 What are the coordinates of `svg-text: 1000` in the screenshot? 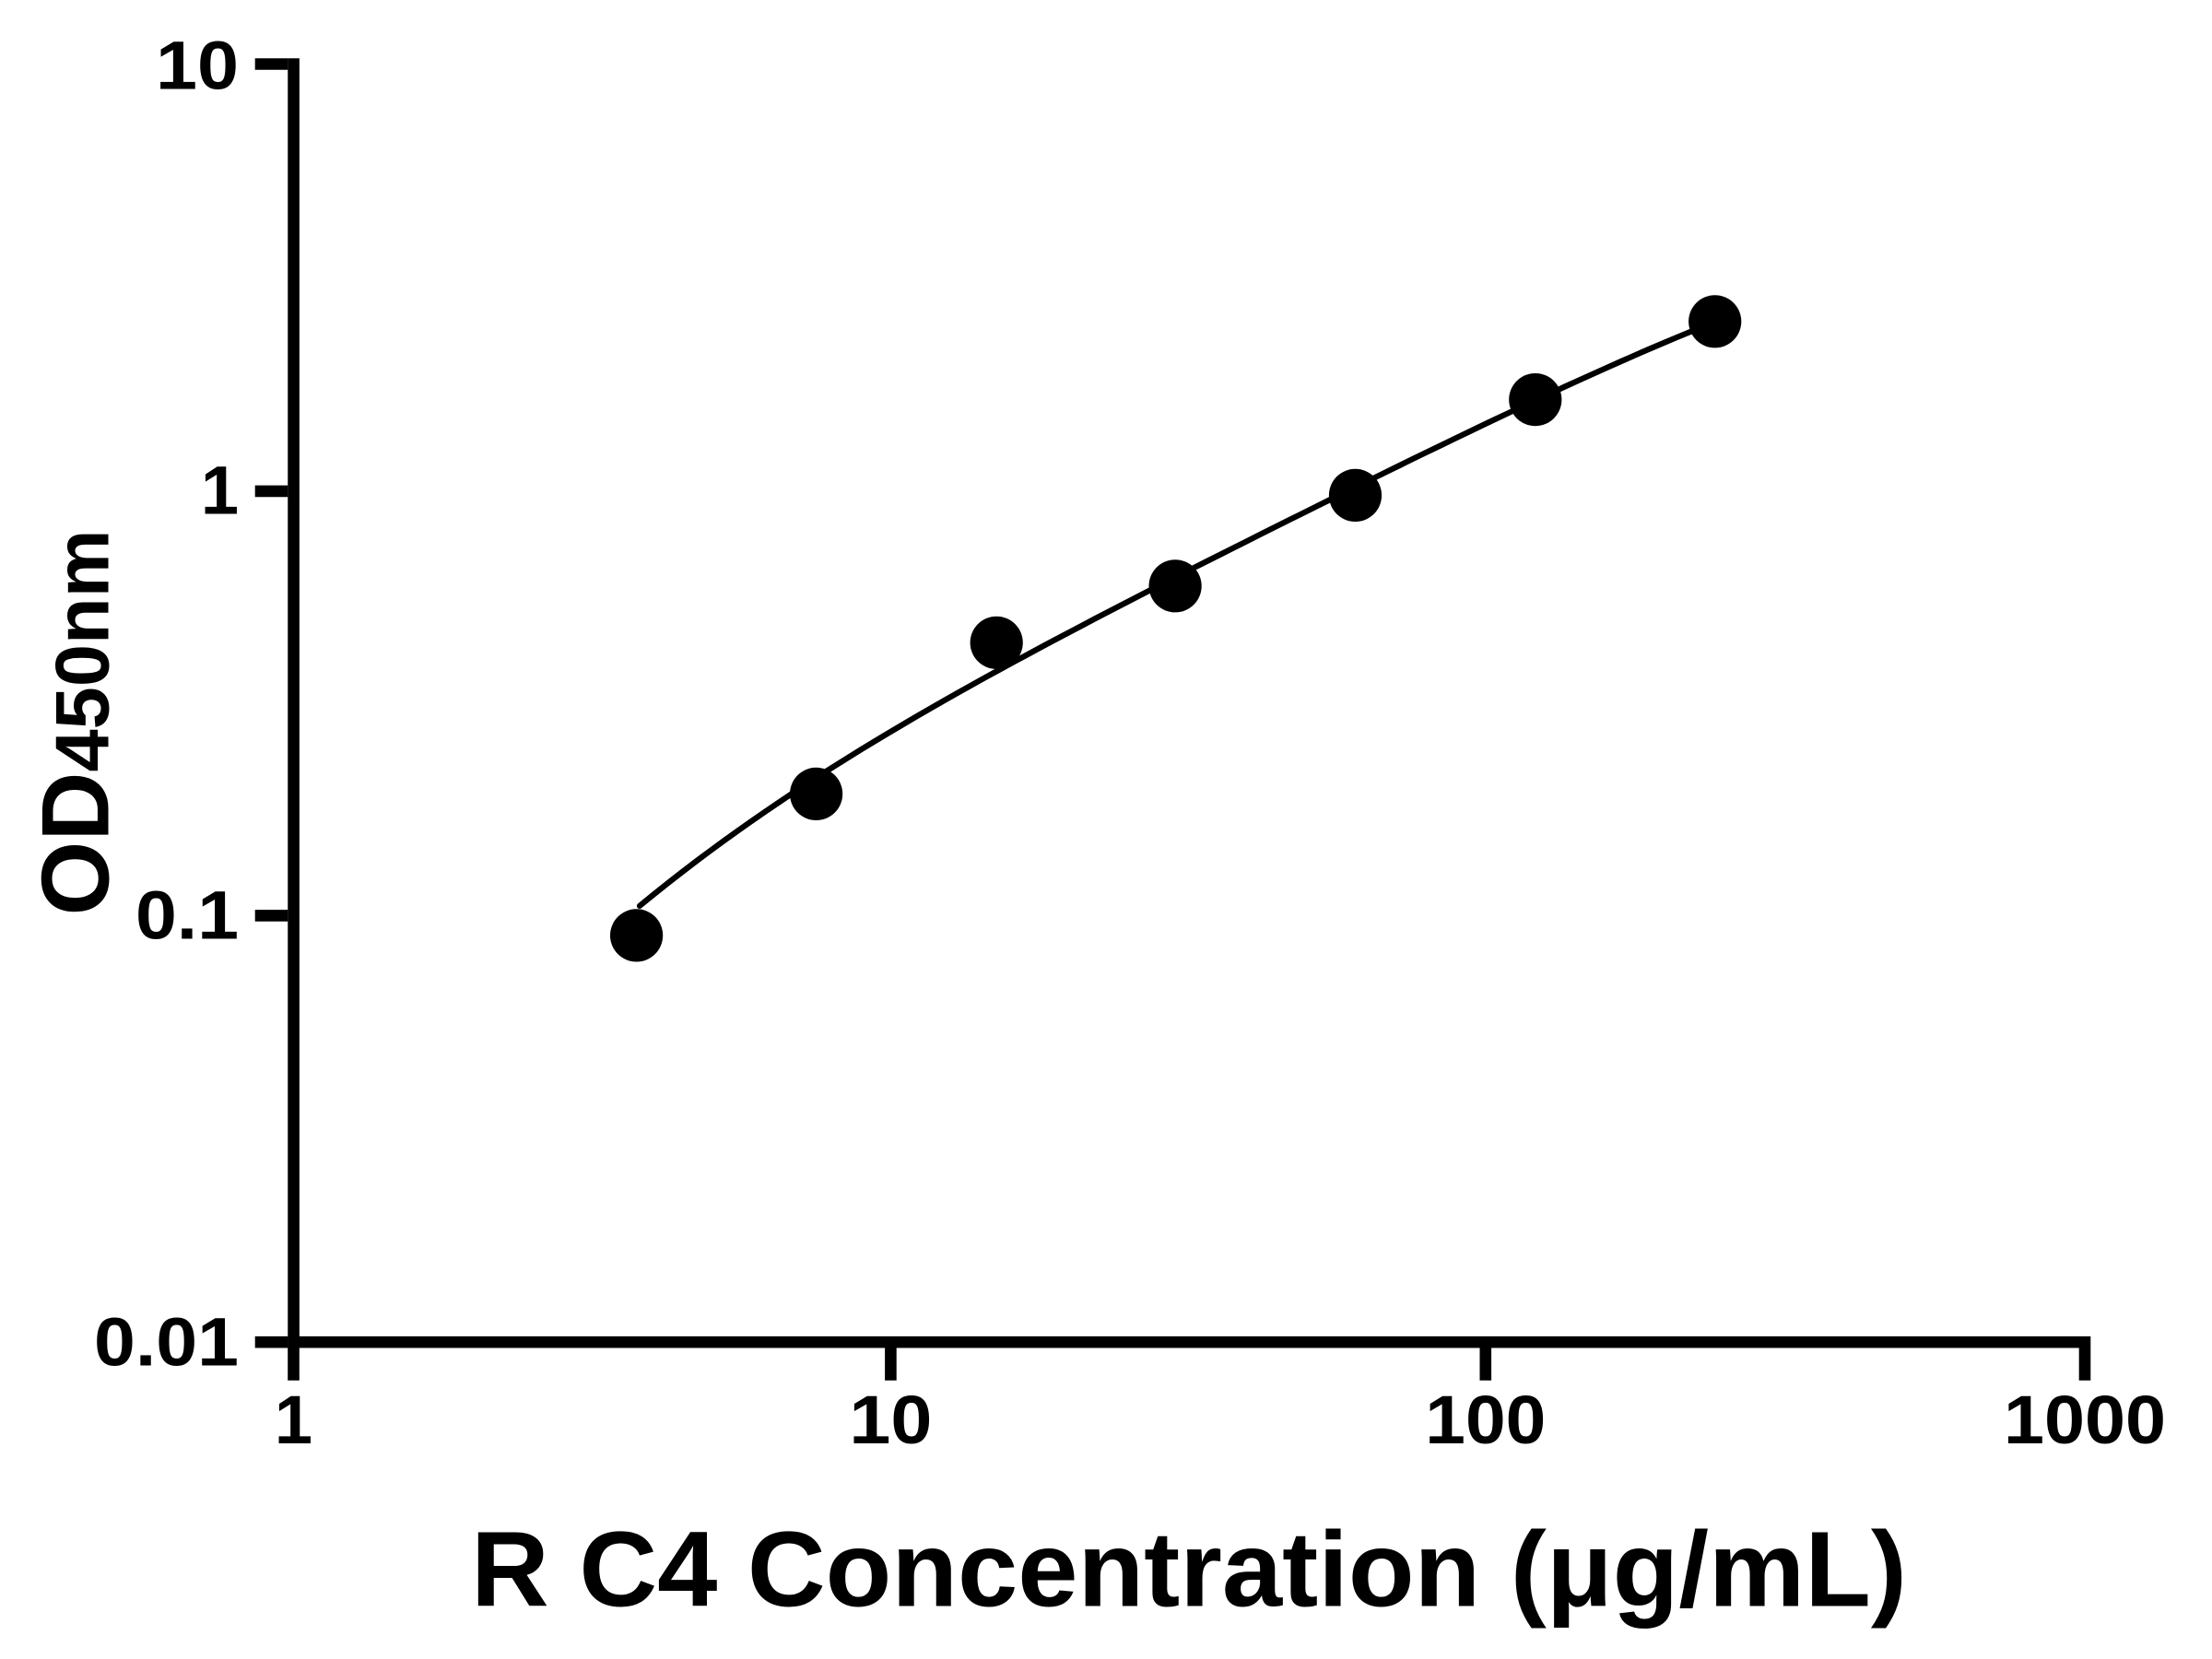 It's located at (2085, 1420).